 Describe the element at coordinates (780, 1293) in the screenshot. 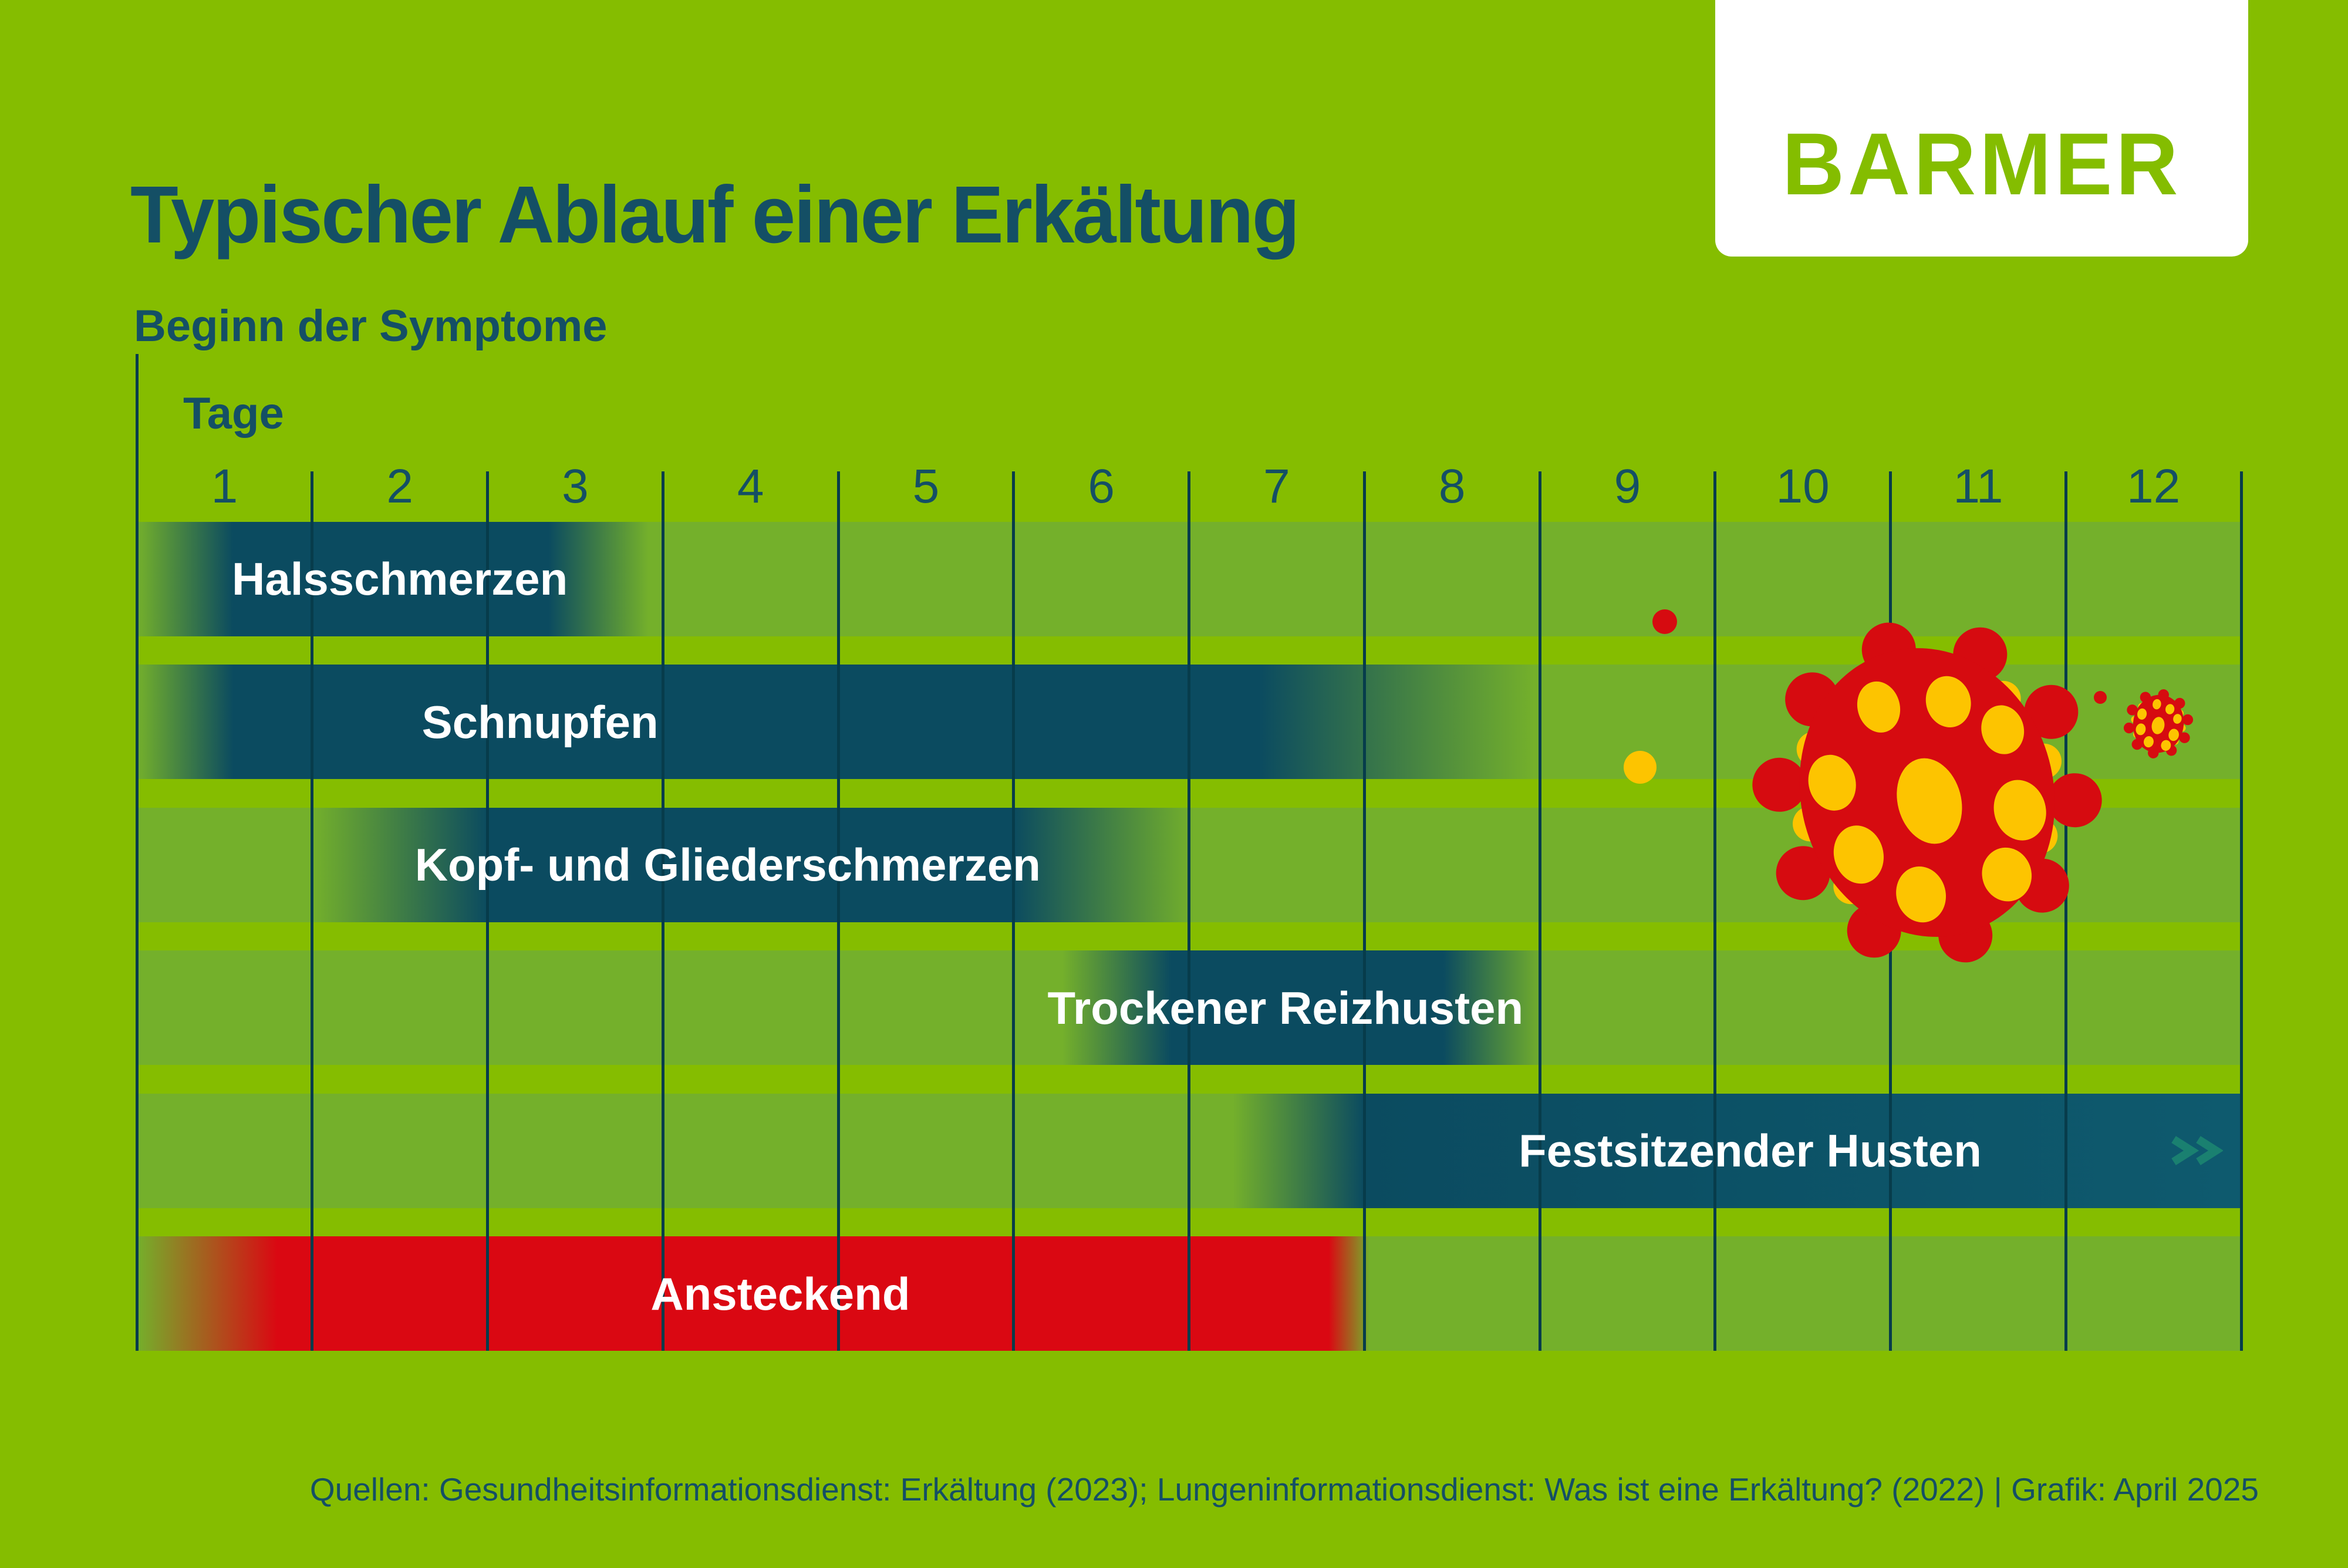

I see `bar-label-ansteckend: Ansteckend` at that location.